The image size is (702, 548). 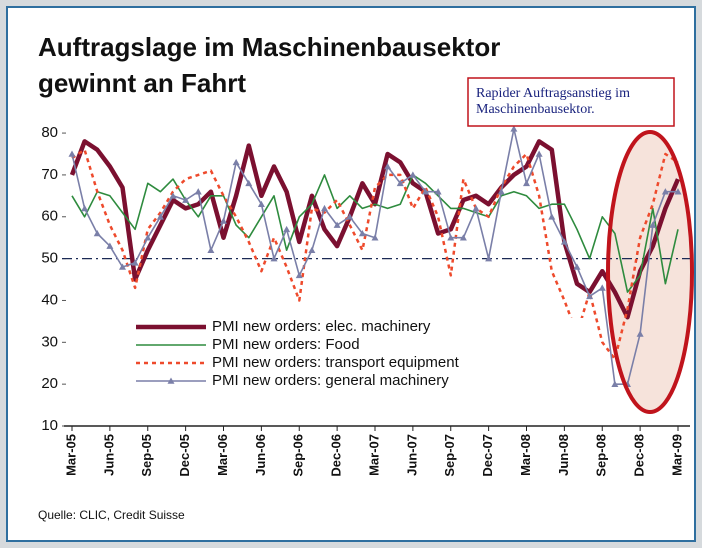 I want to click on x-tick-label: Mar-07, so click(x=373, y=455).